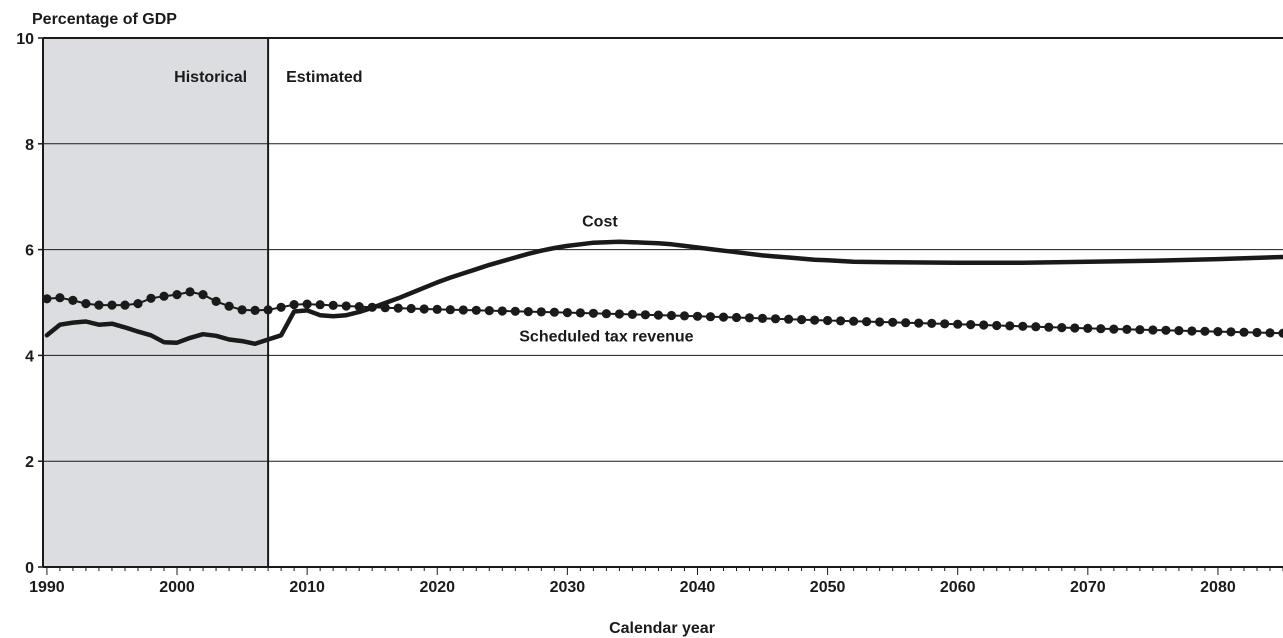 Image resolution: width=1283 pixels, height=638 pixels. I want to click on x-tick-label-2050: 2050, so click(828, 587).